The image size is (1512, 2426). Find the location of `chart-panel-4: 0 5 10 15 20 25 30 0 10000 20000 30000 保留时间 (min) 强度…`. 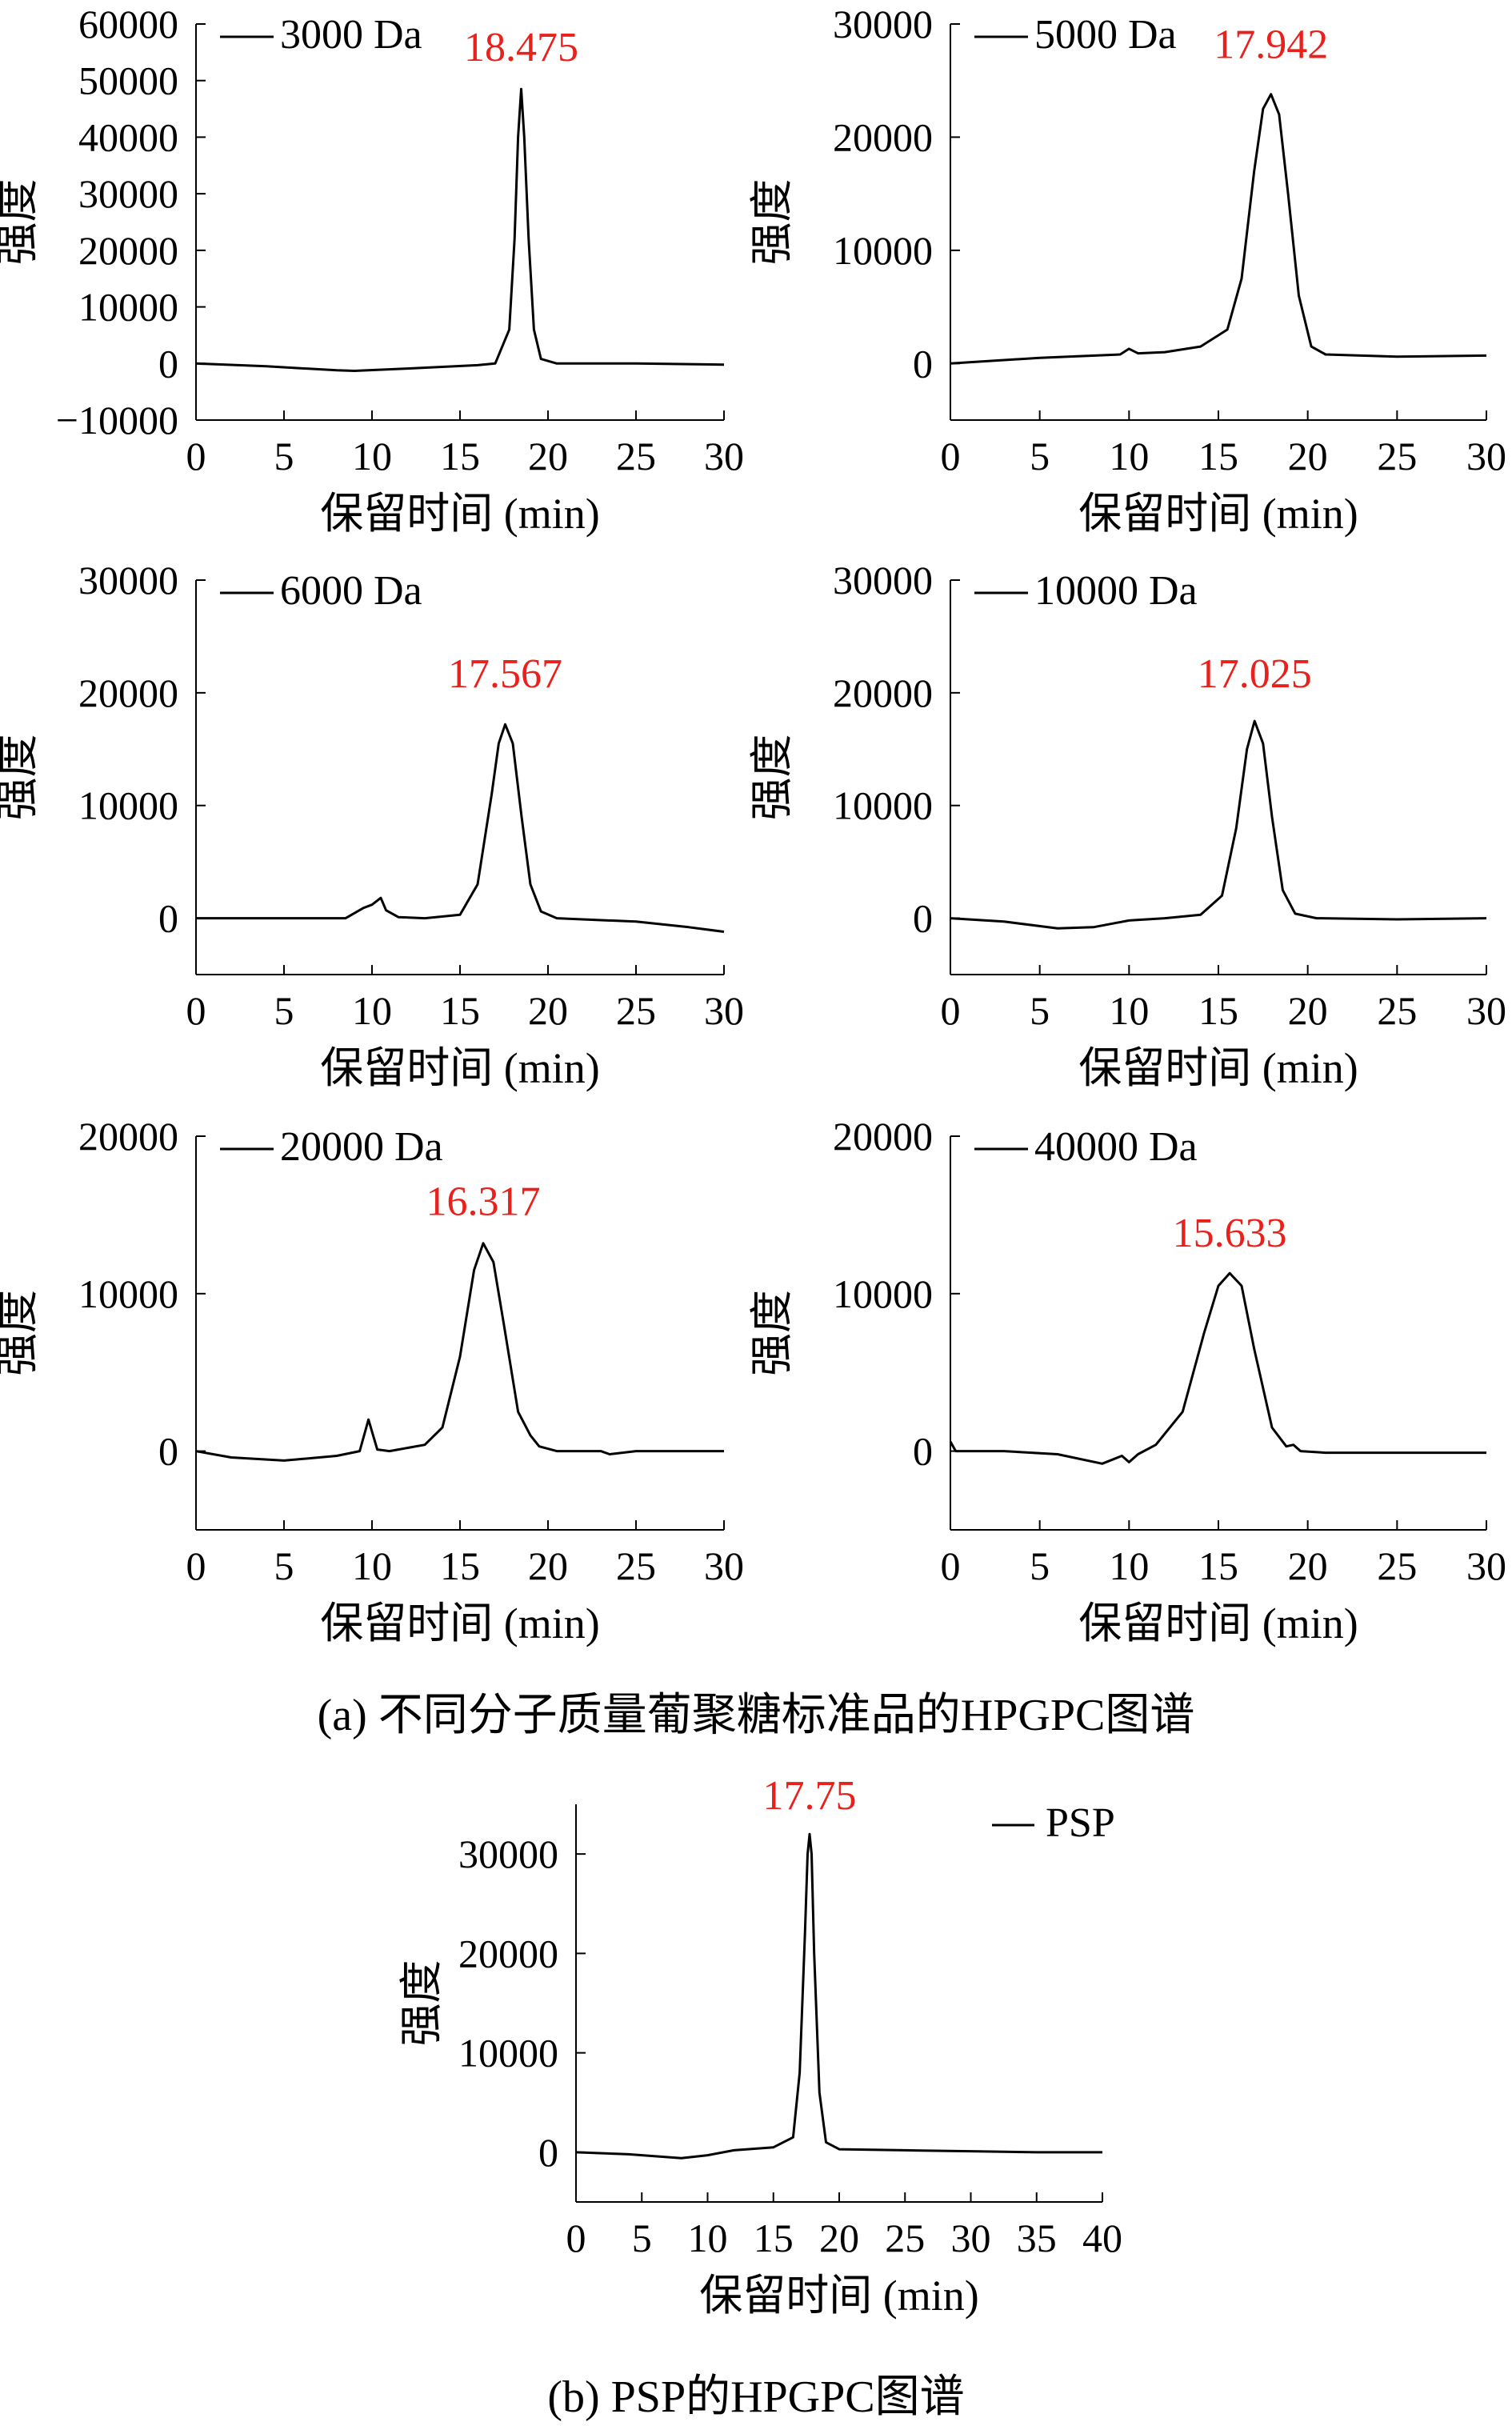

chart-panel-4: 0 5 10 15 20 25 30 0 10000 20000 30000 保留时间 (min) 强度… is located at coordinates (1127, 825).